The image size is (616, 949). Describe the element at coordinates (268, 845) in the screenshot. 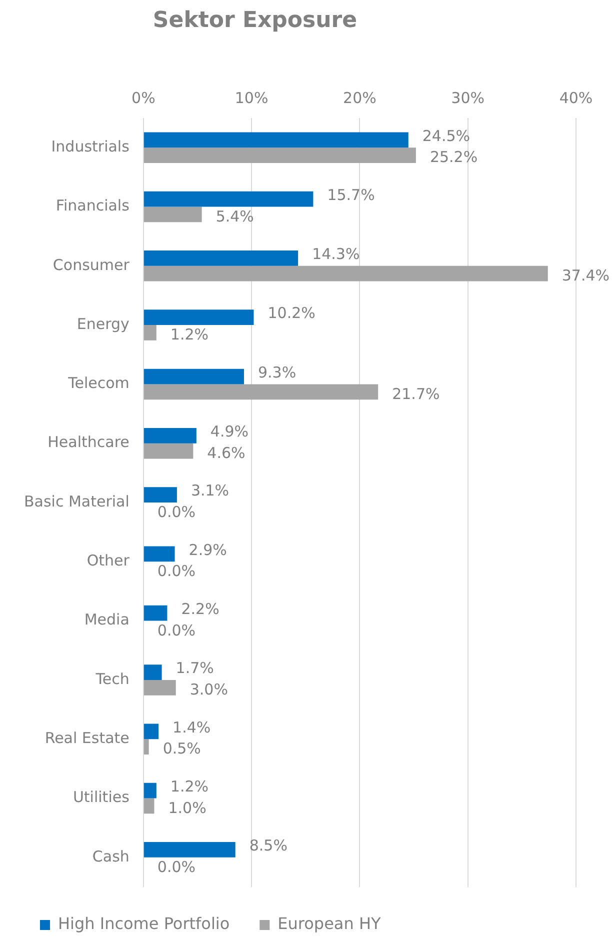

I see `data-label: 8.5%` at that location.